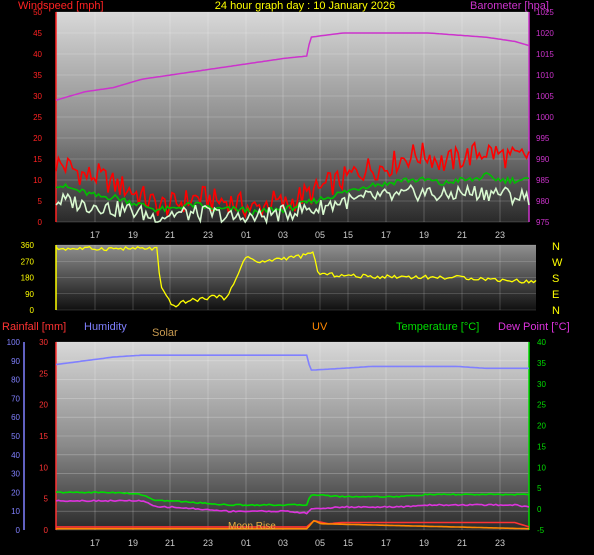 Image resolution: width=594 pixels, height=555 pixels. What do you see at coordinates (15, 417) in the screenshot?
I see `humidity-tick-label: 60` at bounding box center [15, 417].